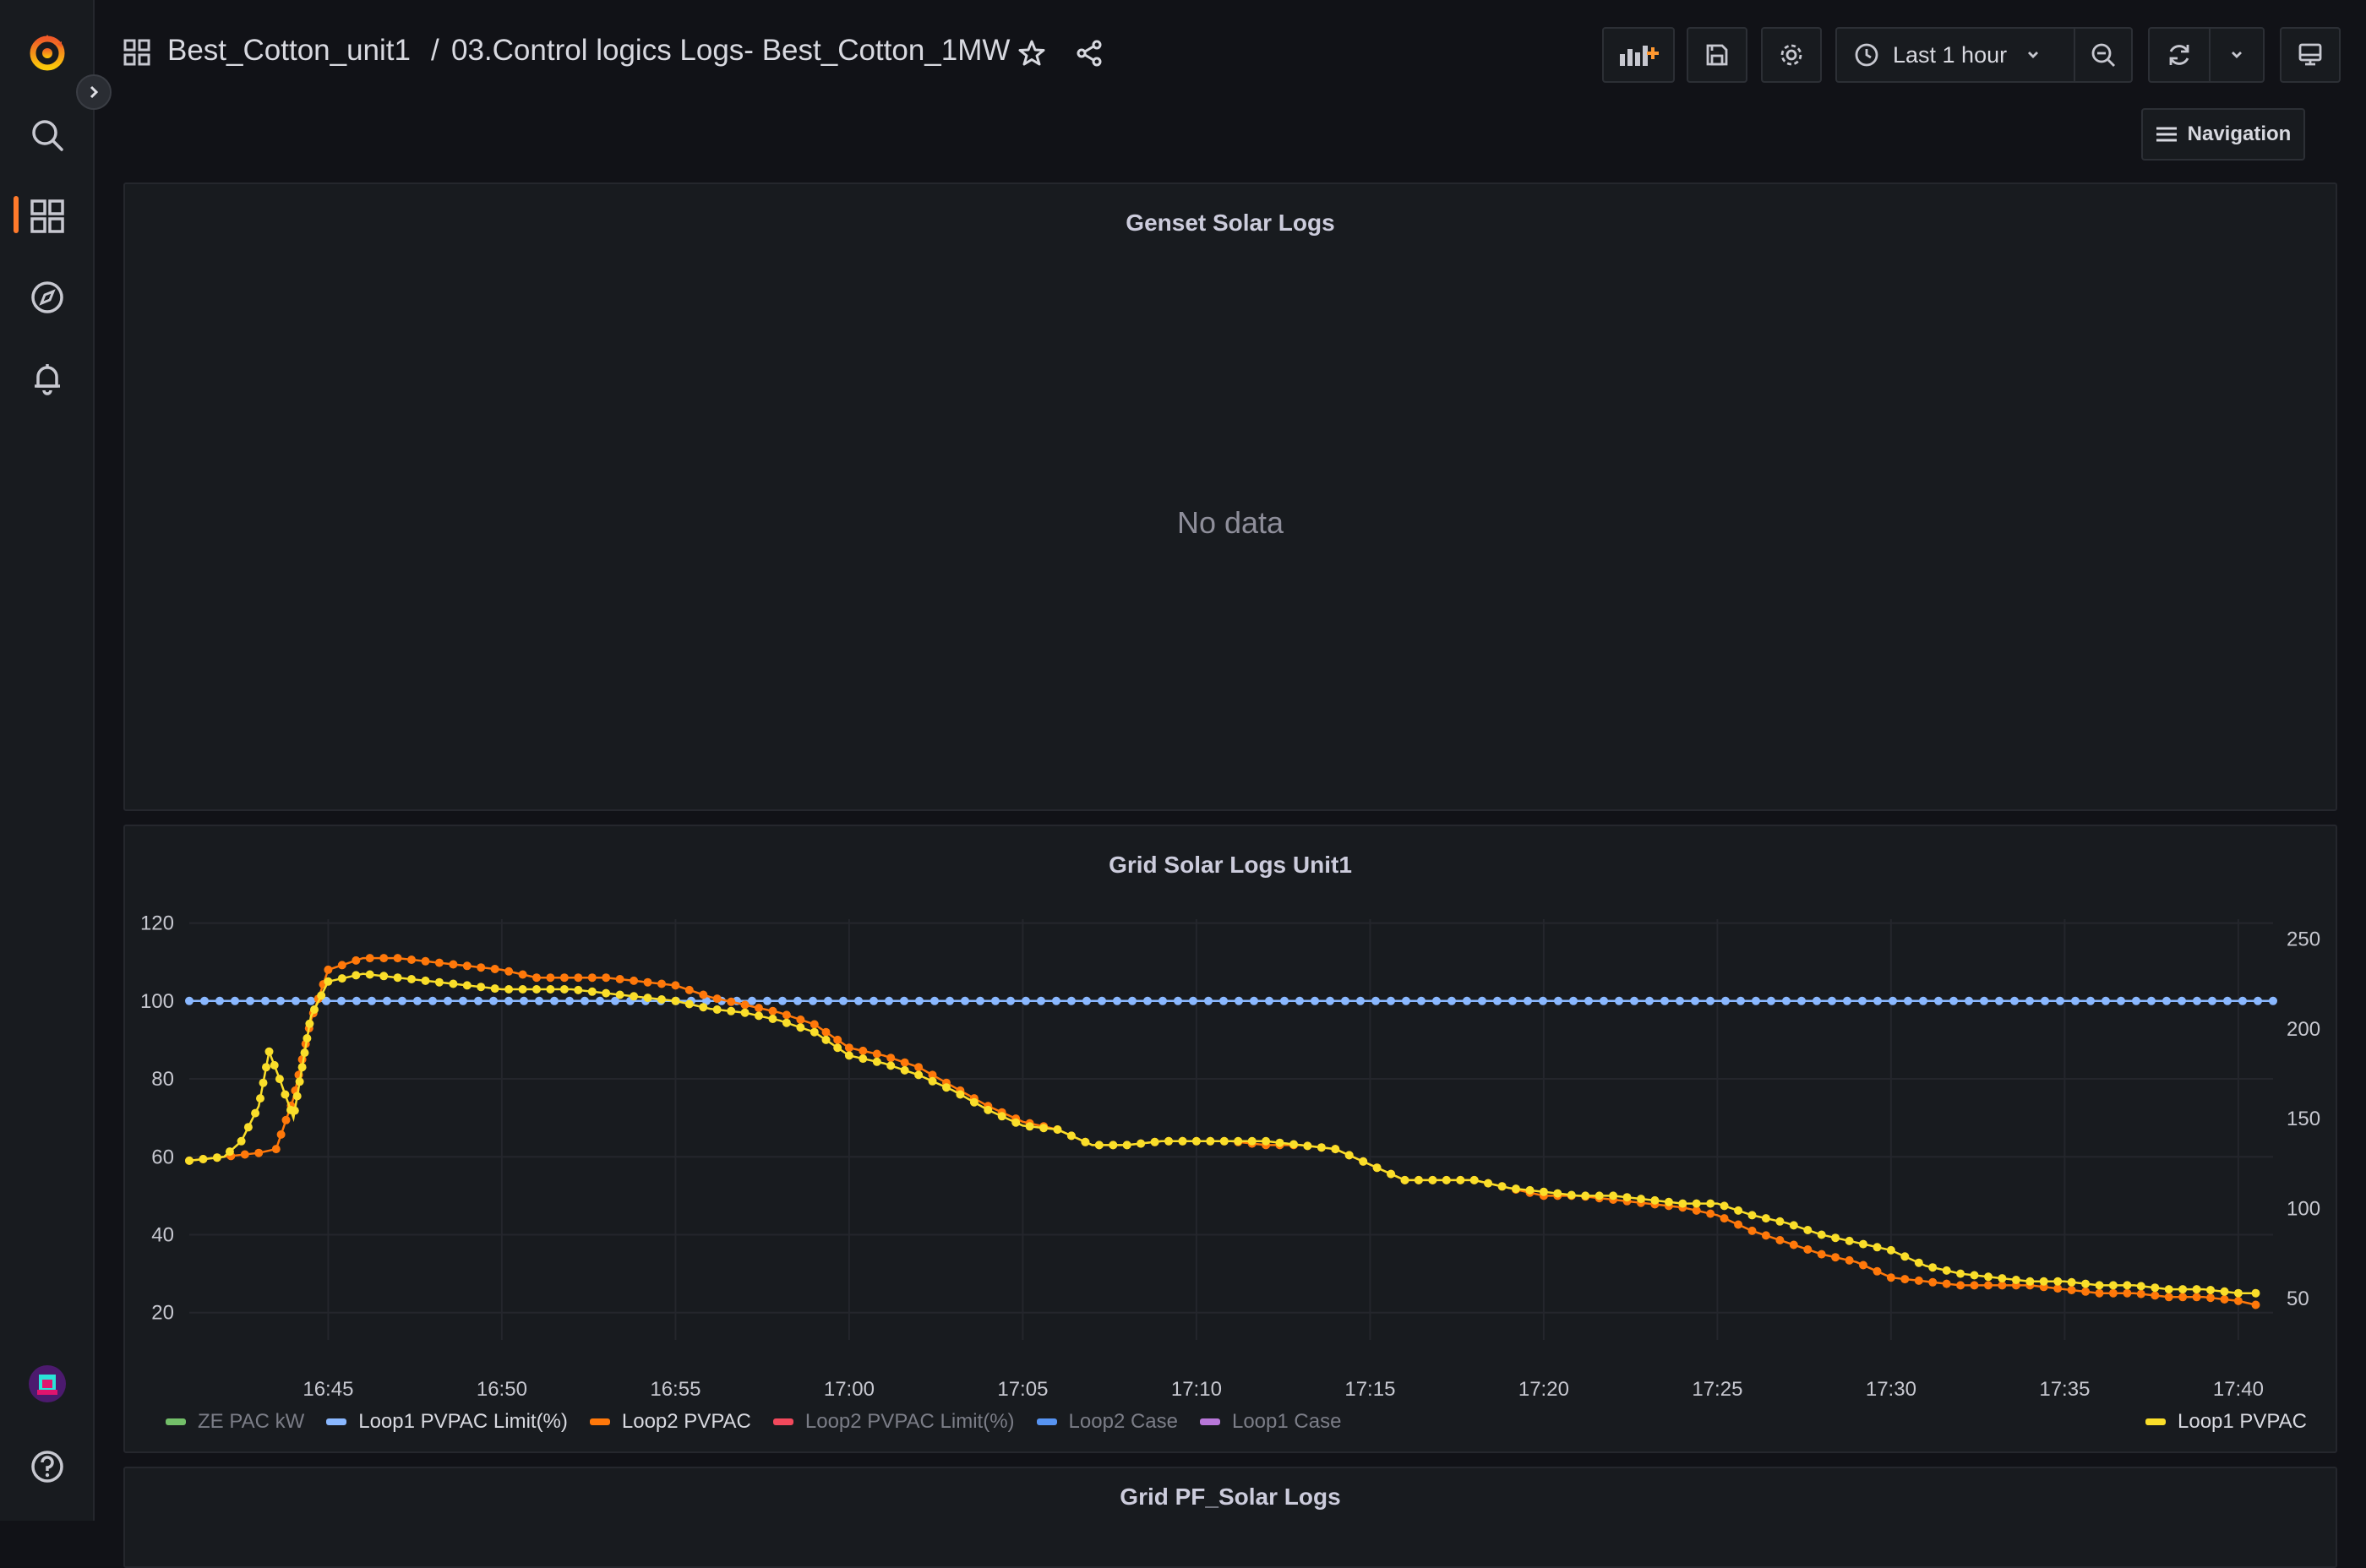 This screenshot has height=1568, width=2366. What do you see at coordinates (47, 297) in the screenshot?
I see `explore-compass-icon` at bounding box center [47, 297].